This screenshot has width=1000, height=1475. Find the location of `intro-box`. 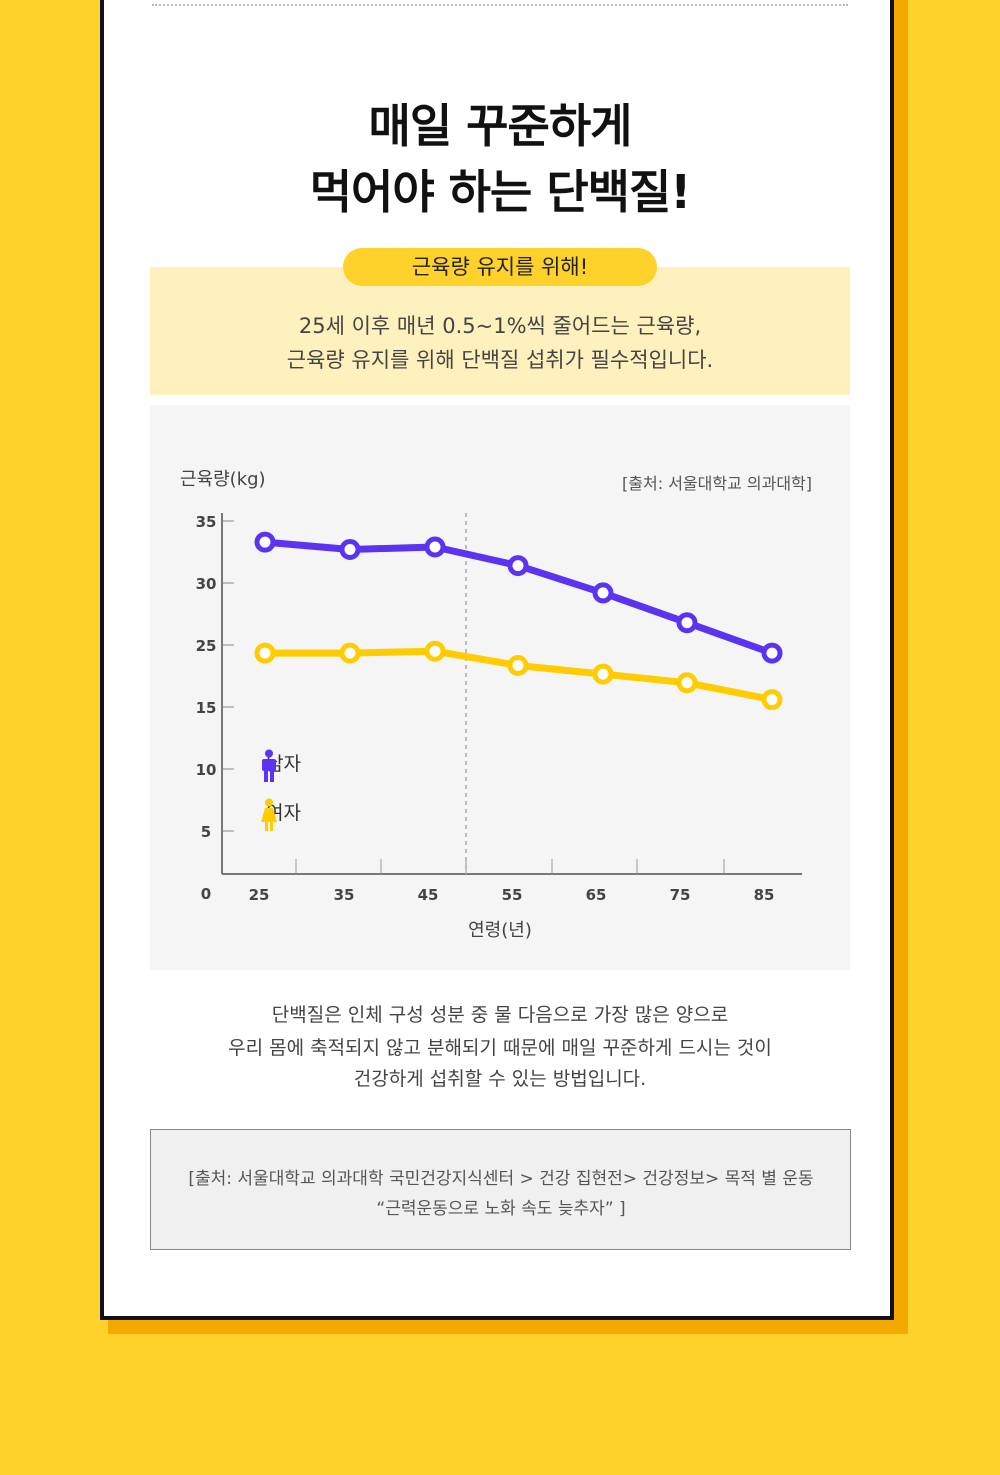

intro-box is located at coordinates (500, 331).